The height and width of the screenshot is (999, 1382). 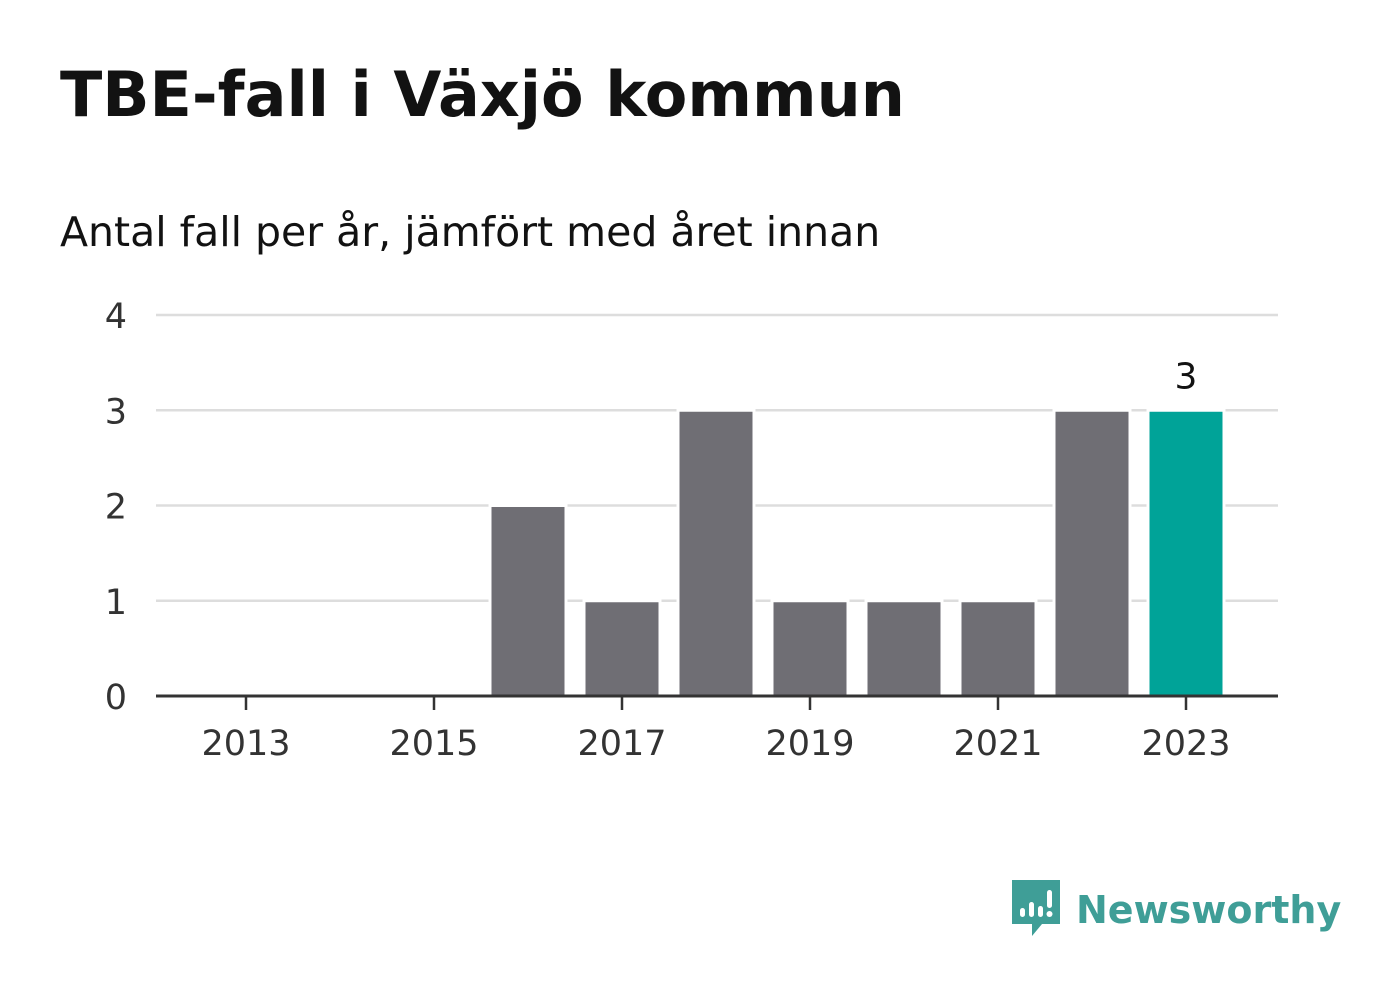 I want to click on x-tick-label: 2017, so click(x=621, y=744).